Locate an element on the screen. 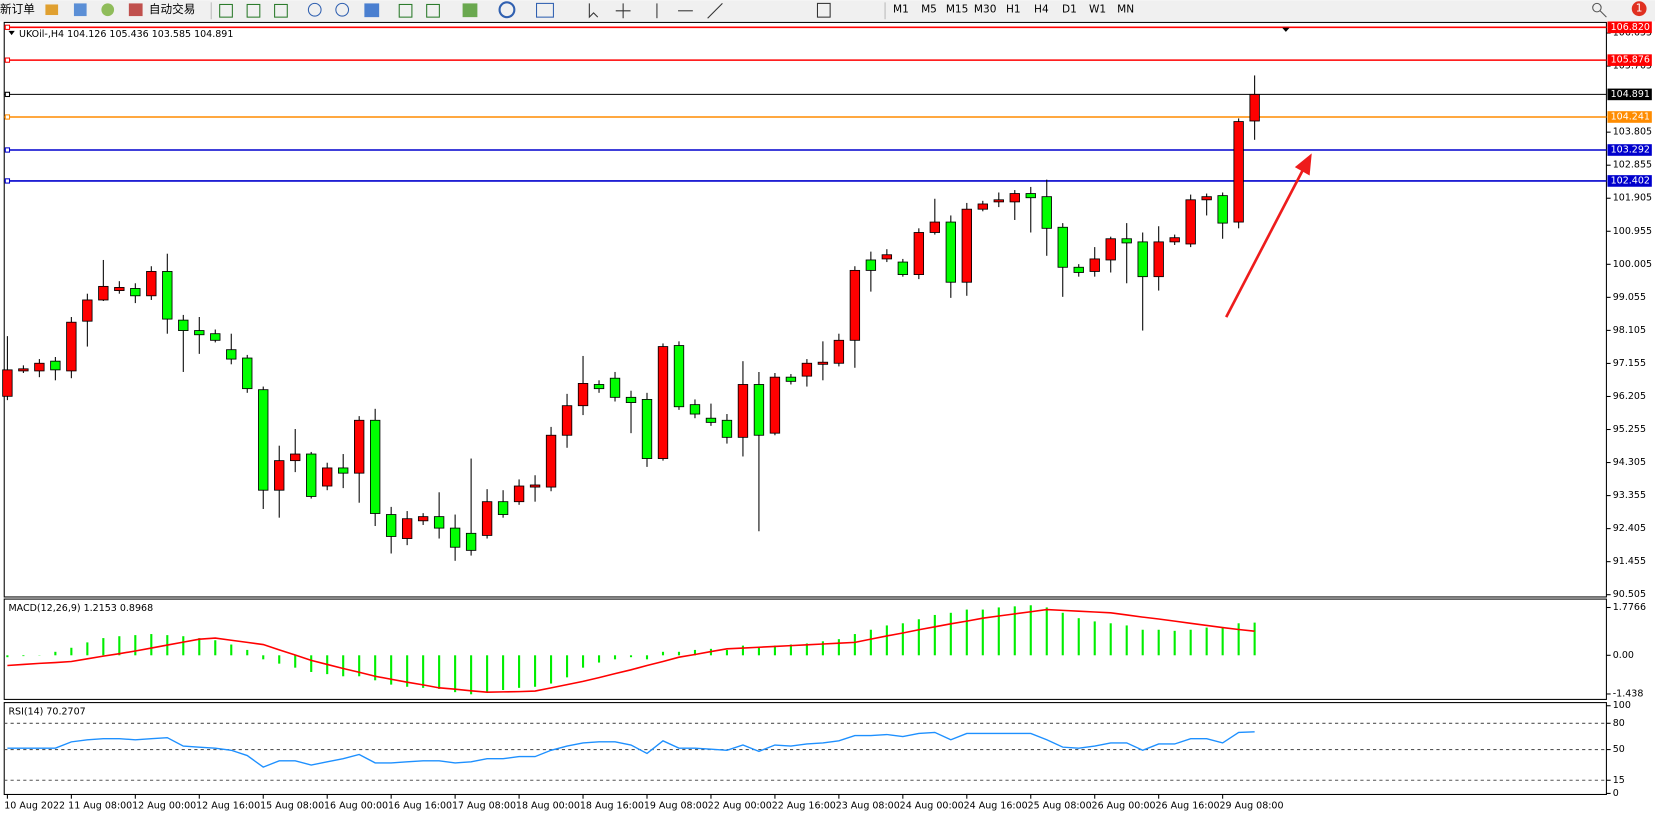 The image size is (1655, 819). x-tick-label: 17 Aug 08:00 is located at coordinates (484, 806).